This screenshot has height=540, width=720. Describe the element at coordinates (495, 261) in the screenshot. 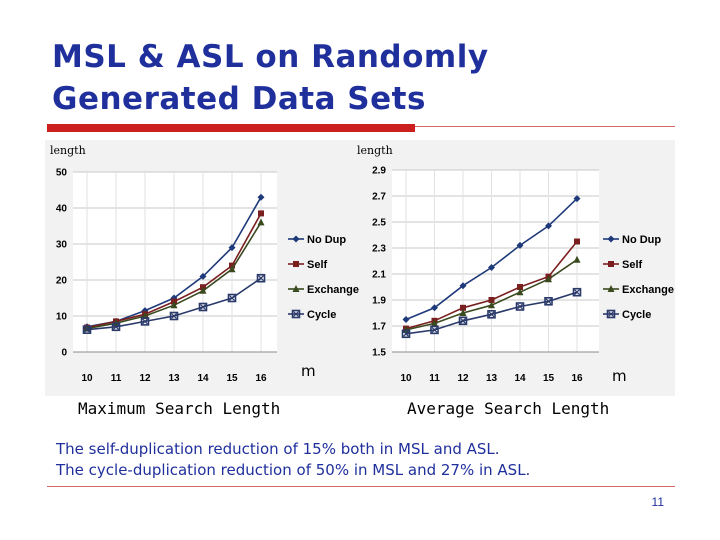

I see `asl-plot-area` at that location.